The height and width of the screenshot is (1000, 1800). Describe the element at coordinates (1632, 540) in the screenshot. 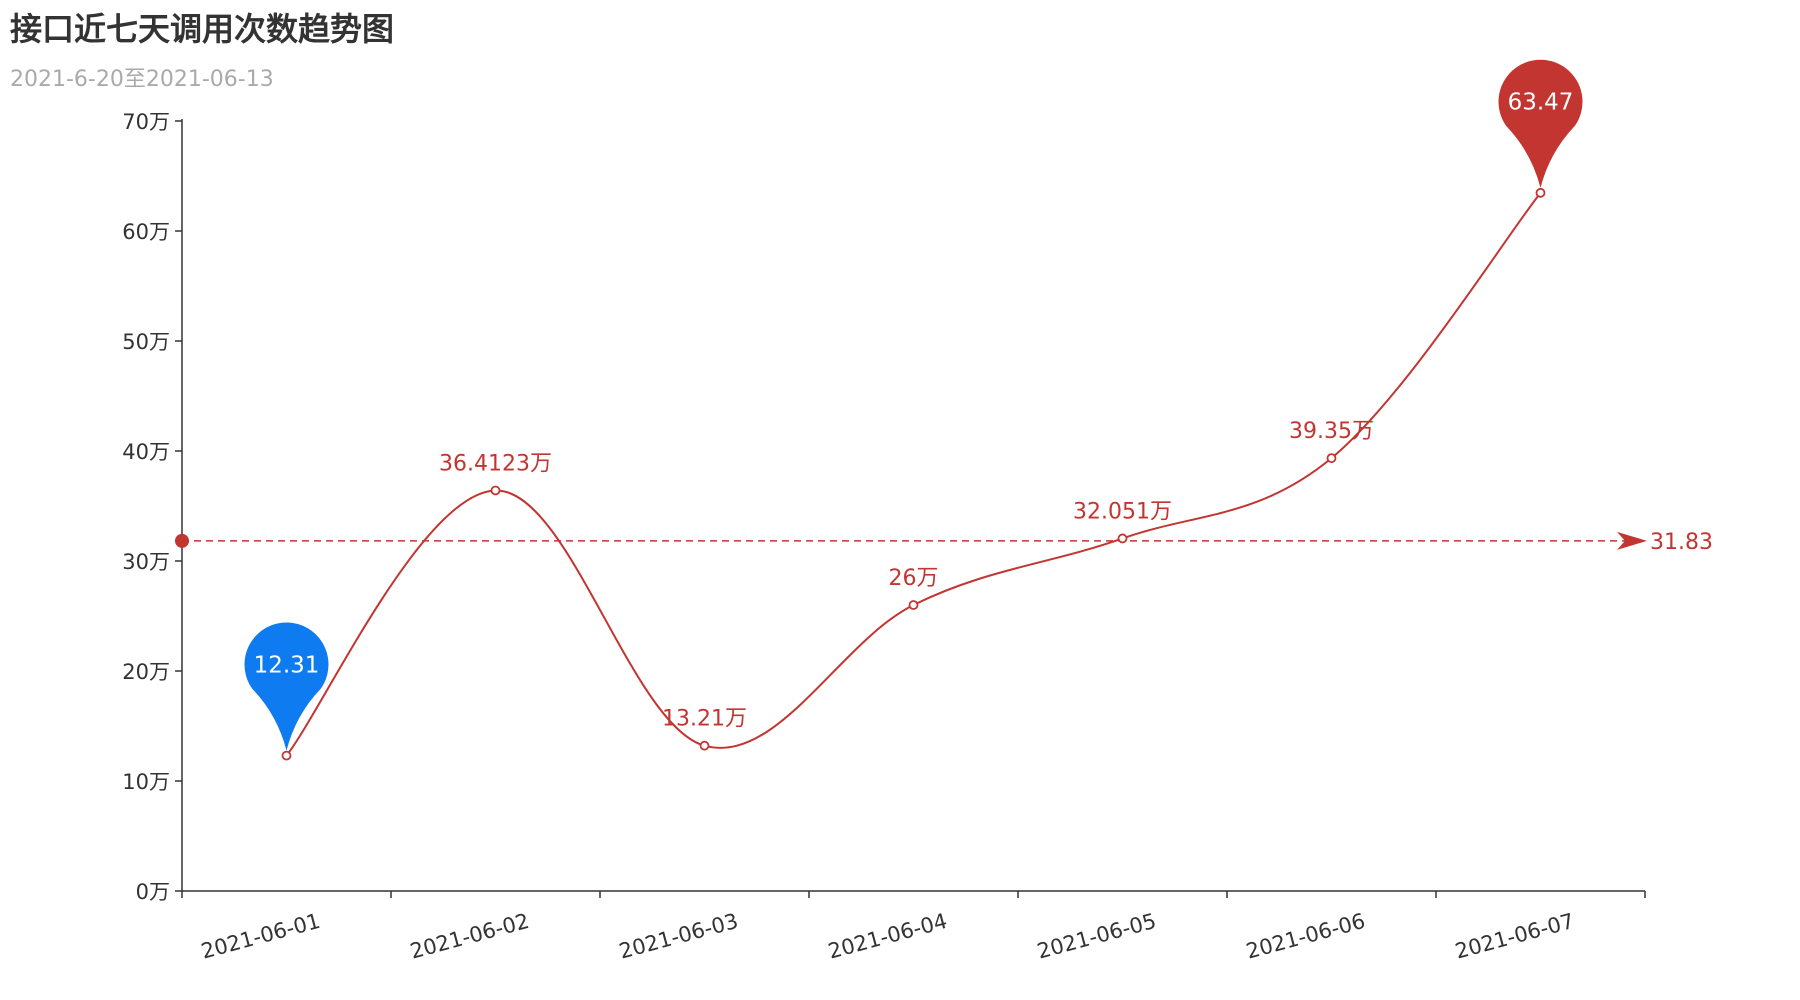

I see `average-line-arrow` at that location.